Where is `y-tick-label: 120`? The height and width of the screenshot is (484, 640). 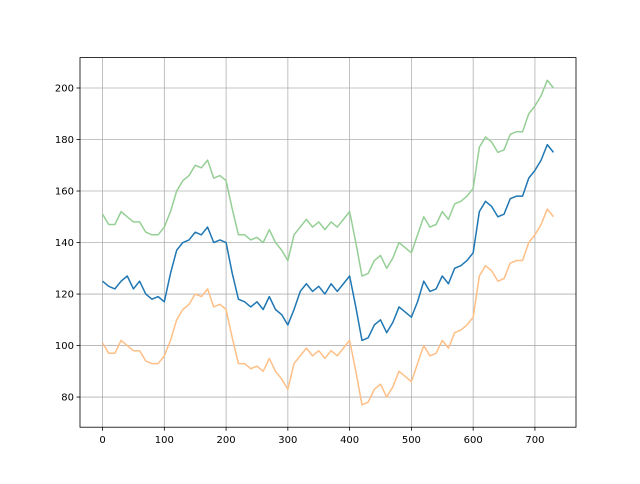 y-tick-label: 120 is located at coordinates (64, 295).